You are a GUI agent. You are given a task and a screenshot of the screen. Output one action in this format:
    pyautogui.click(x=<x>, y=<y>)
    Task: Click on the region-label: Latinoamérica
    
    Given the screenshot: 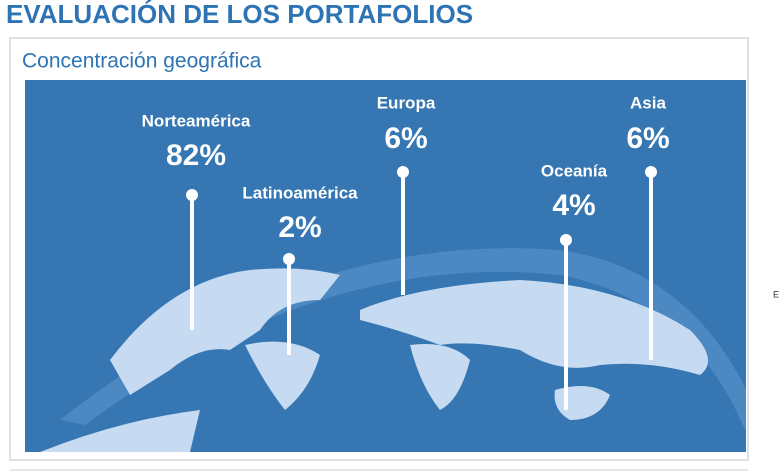 What is the action you would take?
    pyautogui.click(x=300, y=192)
    